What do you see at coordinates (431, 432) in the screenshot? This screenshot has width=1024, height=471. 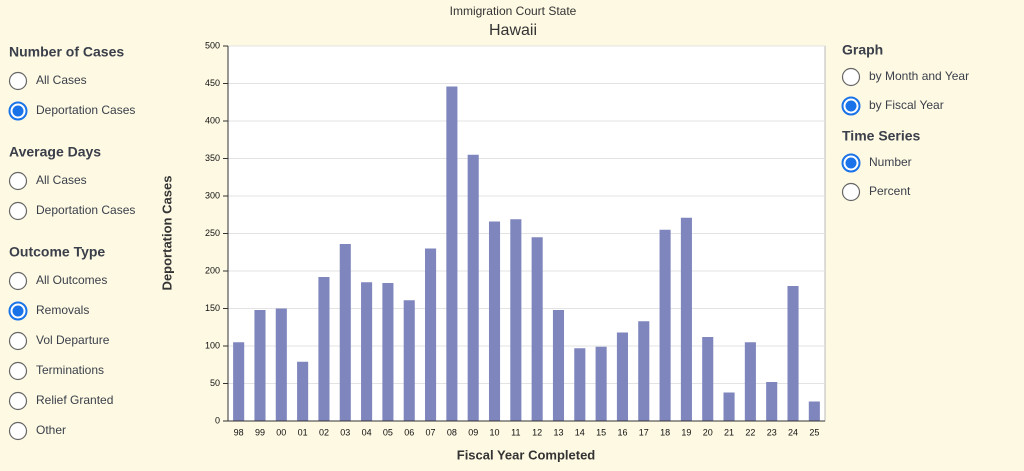 I see `x-tick-label: 07` at bounding box center [431, 432].